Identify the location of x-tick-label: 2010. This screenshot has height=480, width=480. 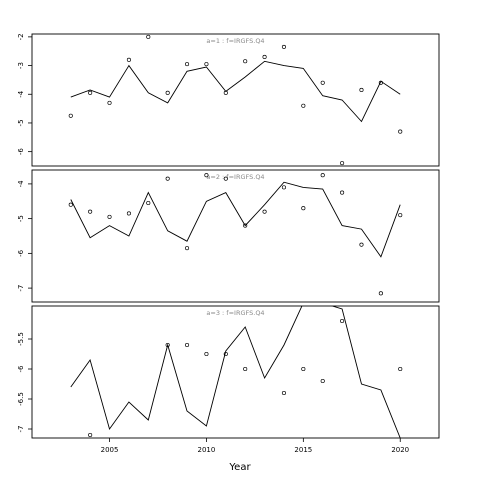
(207, 450).